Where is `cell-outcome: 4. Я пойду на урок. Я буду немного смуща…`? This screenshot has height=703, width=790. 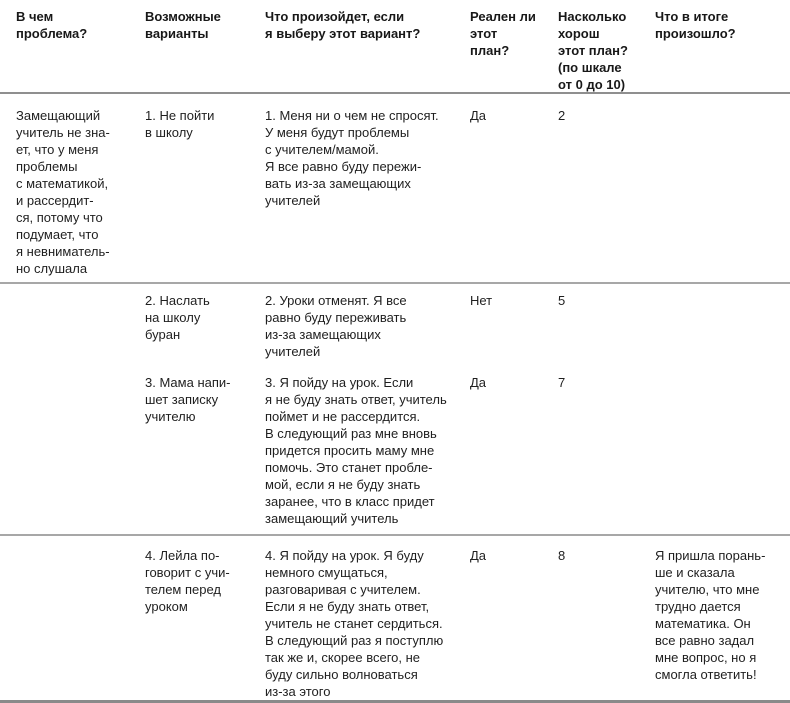 cell-outcome: 4. Я пойду на урок. Я буду немного смуща… is located at coordinates (354, 623).